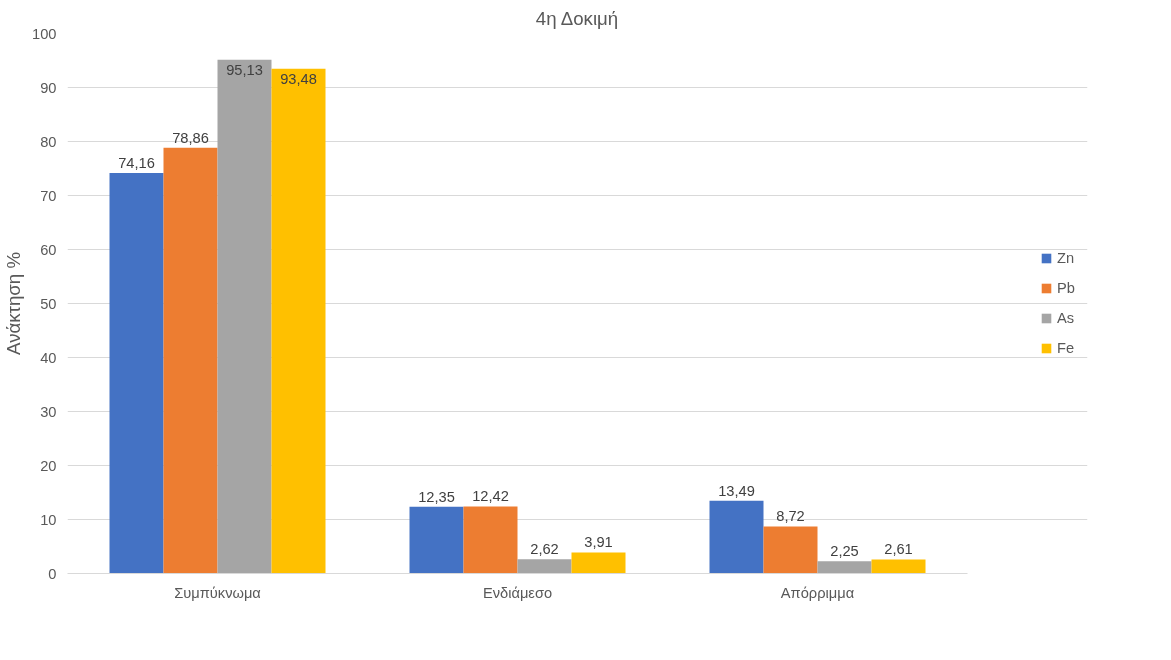  Describe the element at coordinates (48, 411) in the screenshot. I see `y-tick-label: 30` at that location.